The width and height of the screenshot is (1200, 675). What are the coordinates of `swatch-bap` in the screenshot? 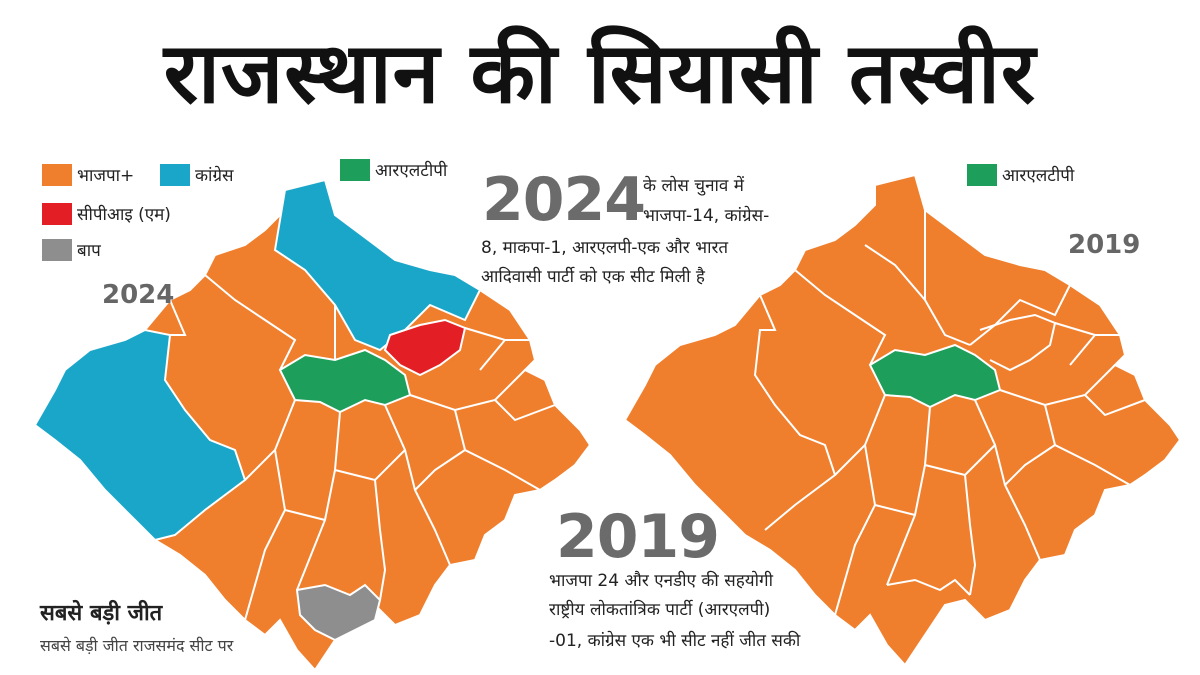 It's located at (57, 249).